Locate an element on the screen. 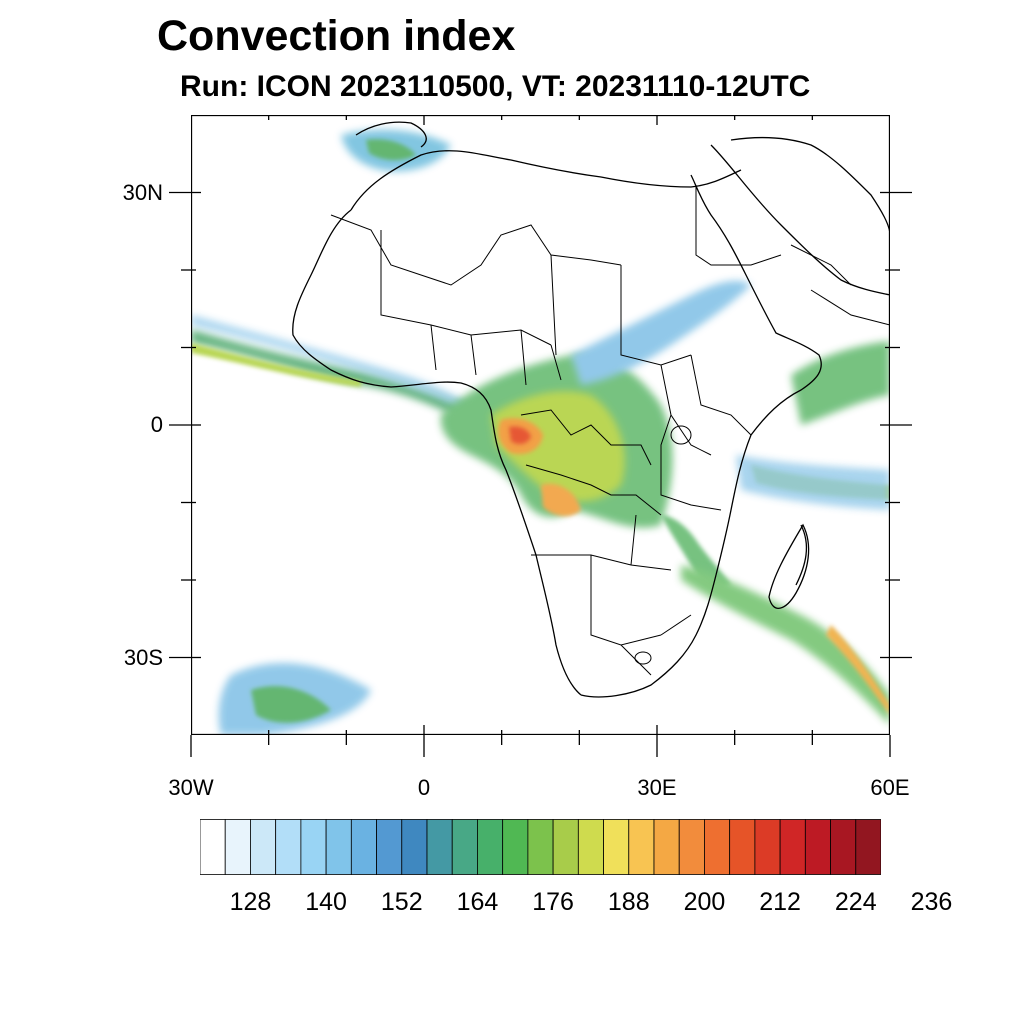 The width and height of the screenshot is (1024, 1024). colorbar-label: 236 is located at coordinates (931, 902).